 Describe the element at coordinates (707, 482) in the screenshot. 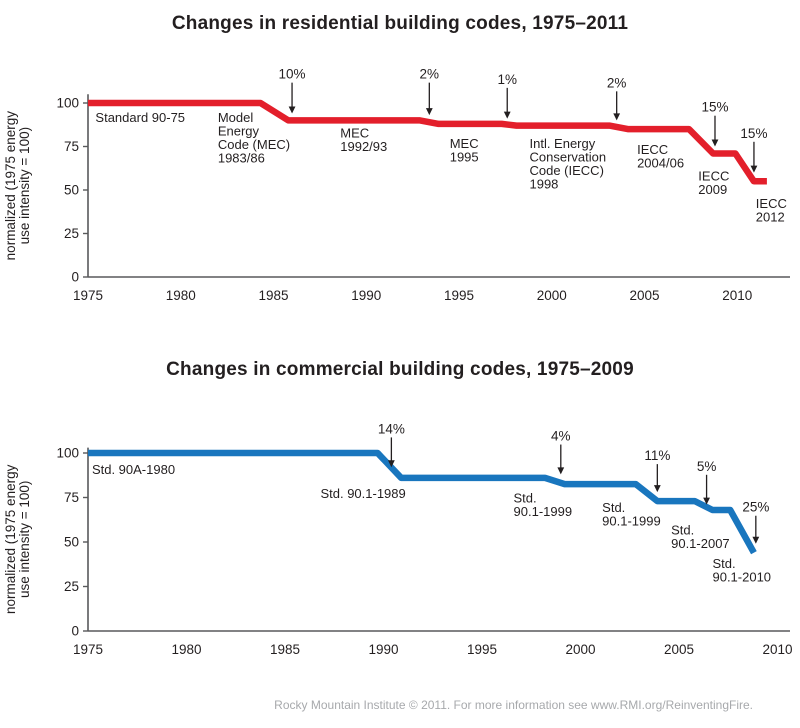

I see `pct-change-arrow: 5%` at that location.